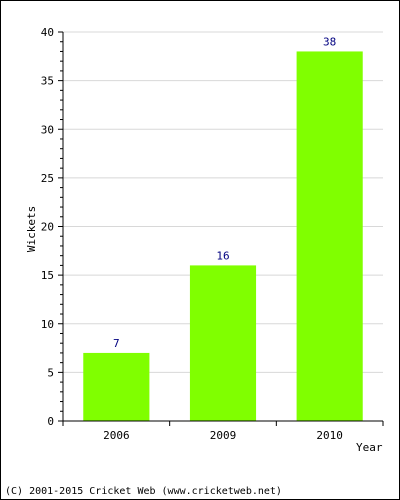 The image size is (400, 500). I want to click on data-label: 7, so click(116, 343).